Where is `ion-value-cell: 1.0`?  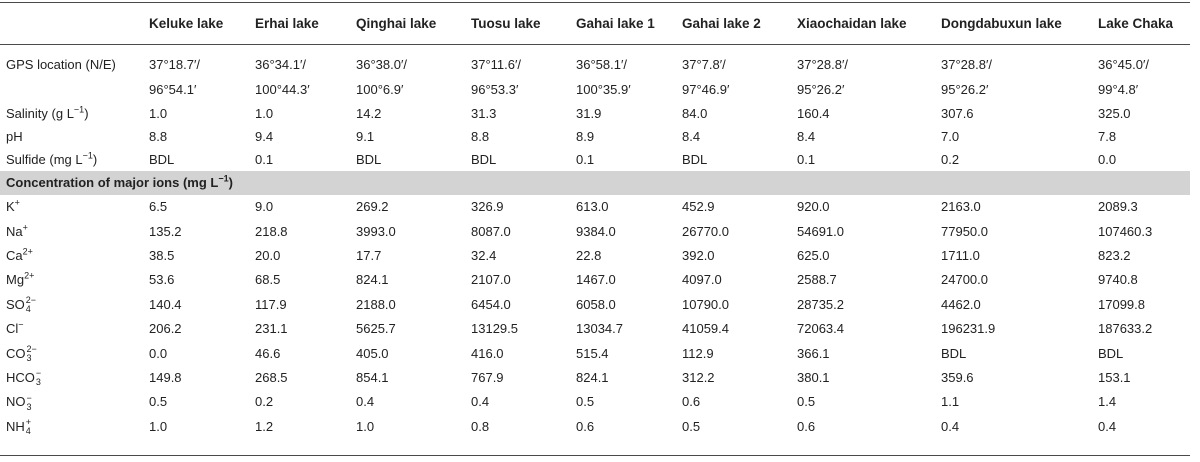 ion-value-cell: 1.0 is located at coordinates (365, 426).